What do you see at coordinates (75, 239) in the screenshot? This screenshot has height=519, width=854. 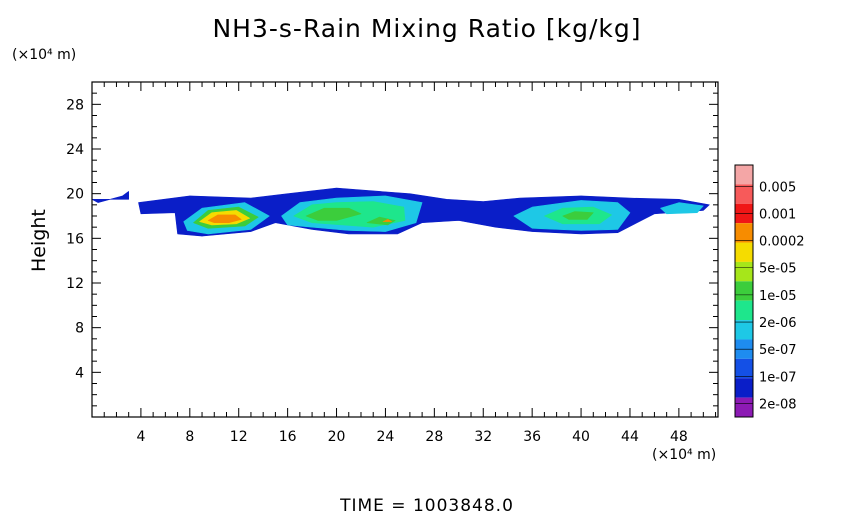 I see `y-tick-label-3: 16` at bounding box center [75, 239].